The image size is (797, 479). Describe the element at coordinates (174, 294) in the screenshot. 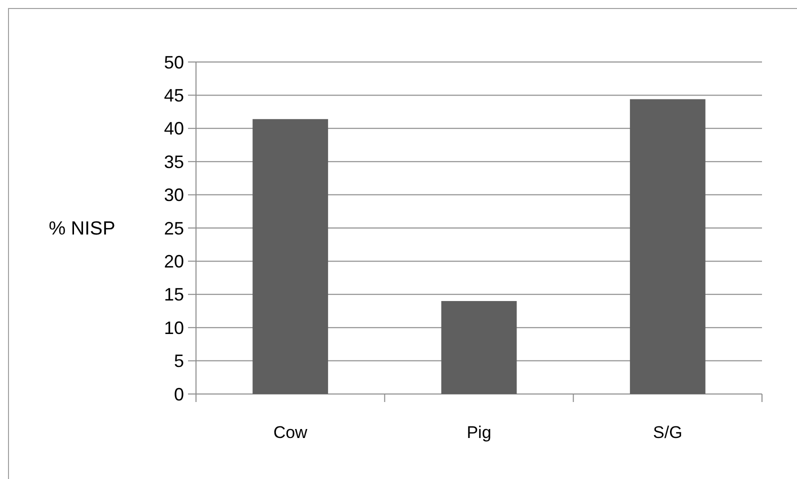

I see `y-tick-label: 15` at that location.